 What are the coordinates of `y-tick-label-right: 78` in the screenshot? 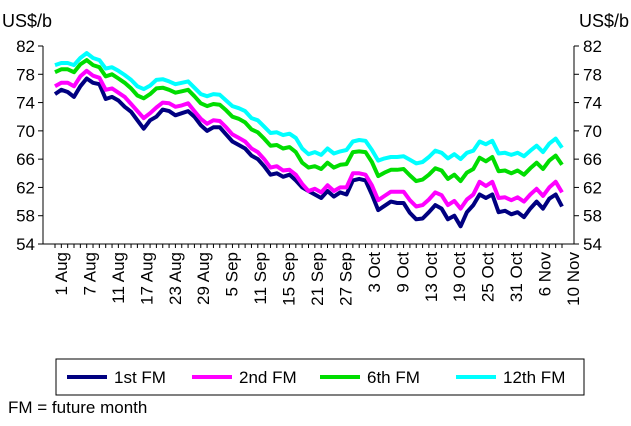 It's located at (592, 74).